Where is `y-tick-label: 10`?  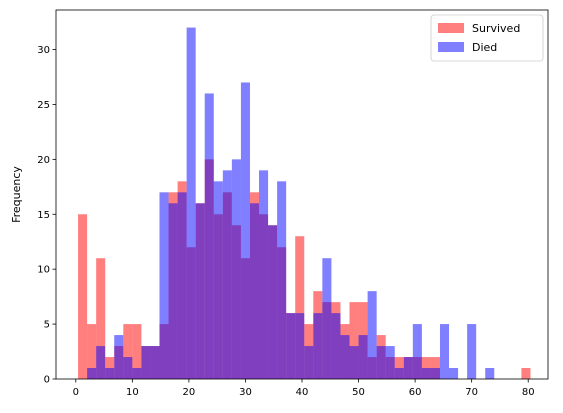
y-tick-label: 10 is located at coordinates (43, 270).